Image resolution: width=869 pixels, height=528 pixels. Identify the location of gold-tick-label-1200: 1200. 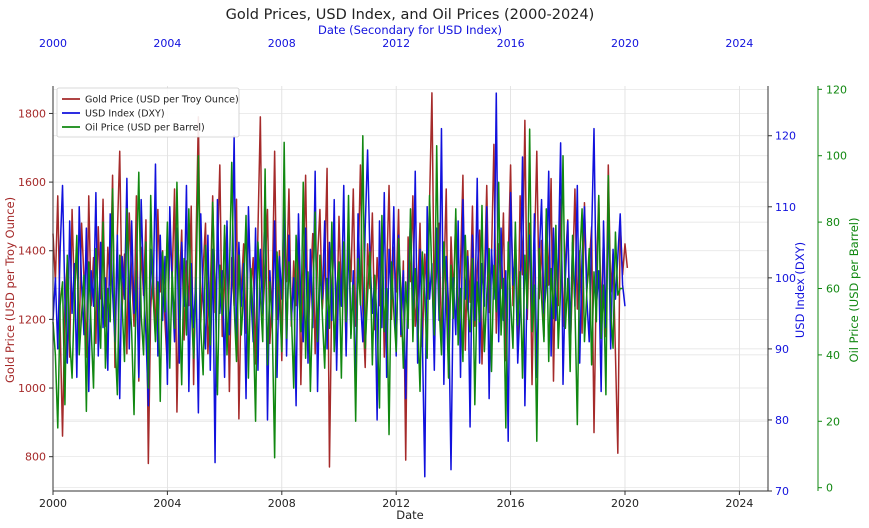
(32, 319).